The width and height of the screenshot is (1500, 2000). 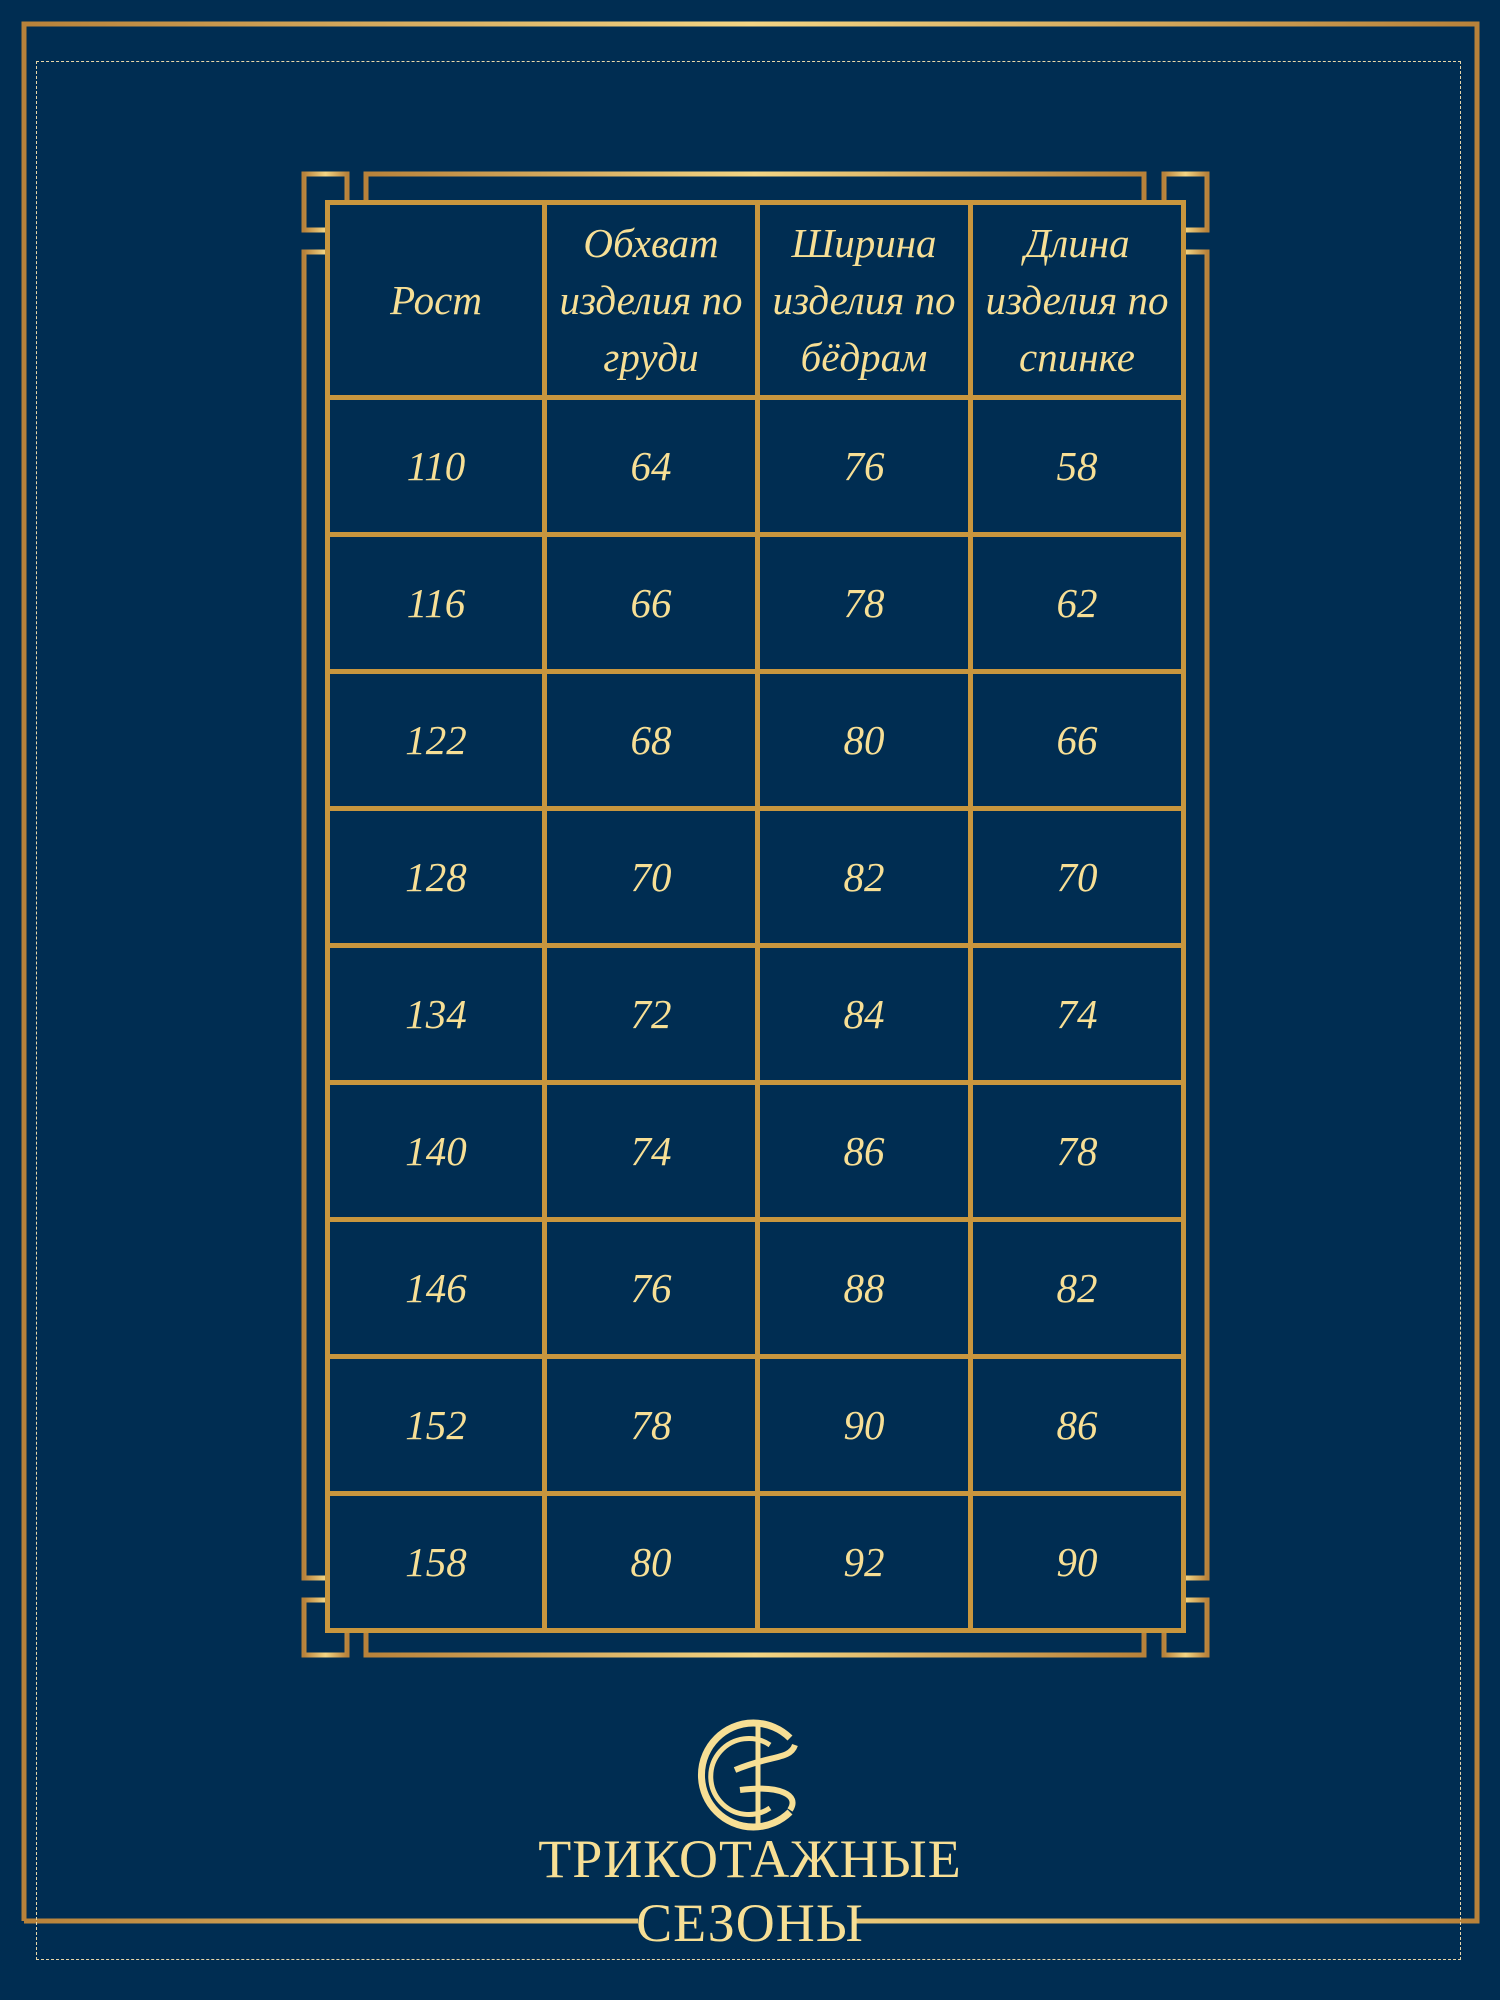 What do you see at coordinates (436, 740) in the screenshot?
I see `table-cell: 122` at bounding box center [436, 740].